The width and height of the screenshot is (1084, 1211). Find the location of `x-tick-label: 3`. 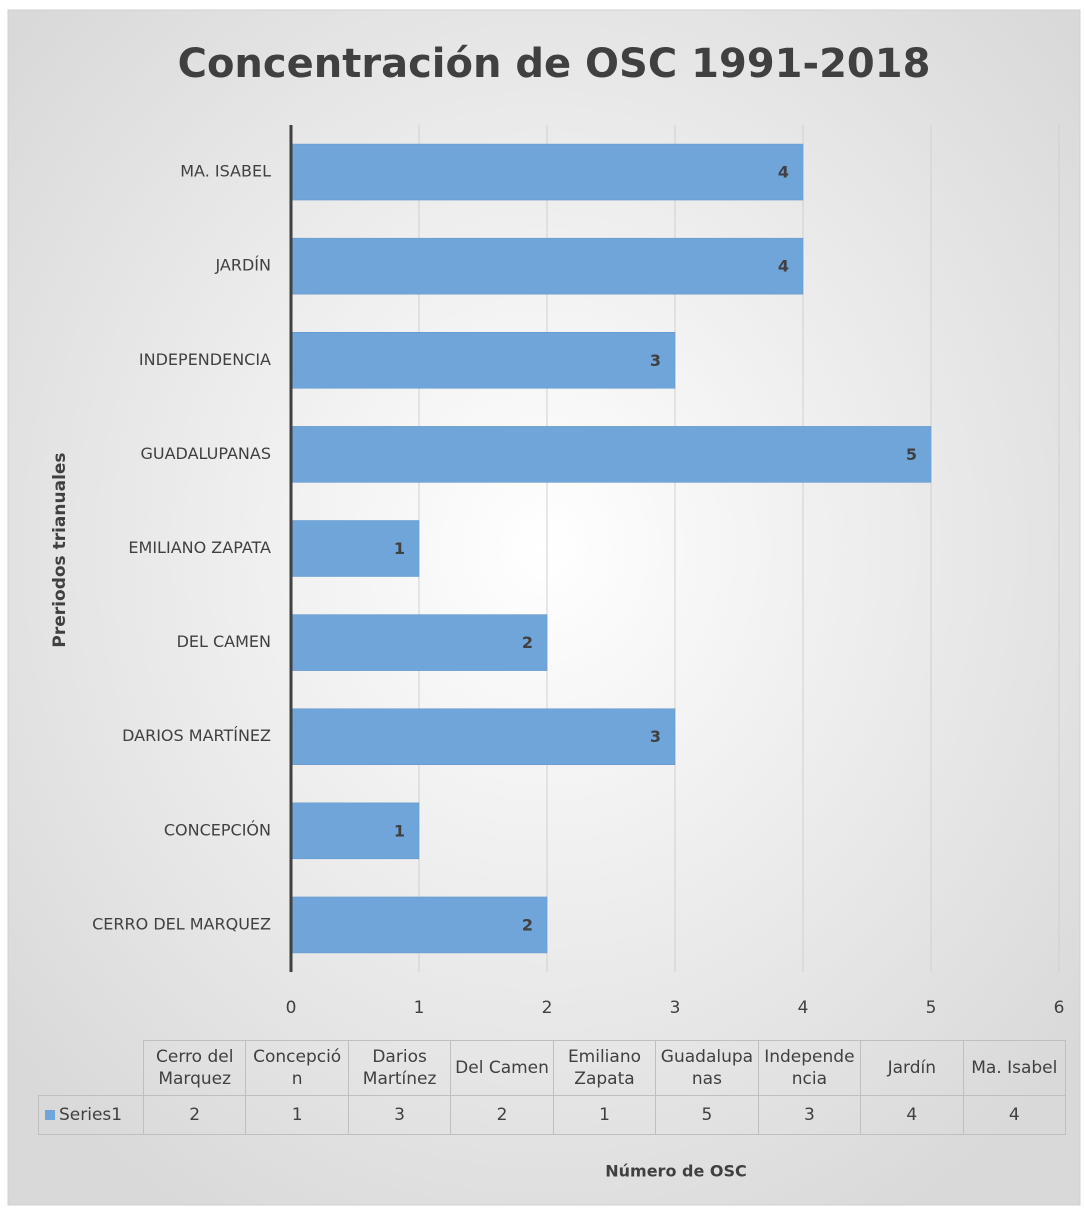

x-tick-label: 3 is located at coordinates (675, 1008).